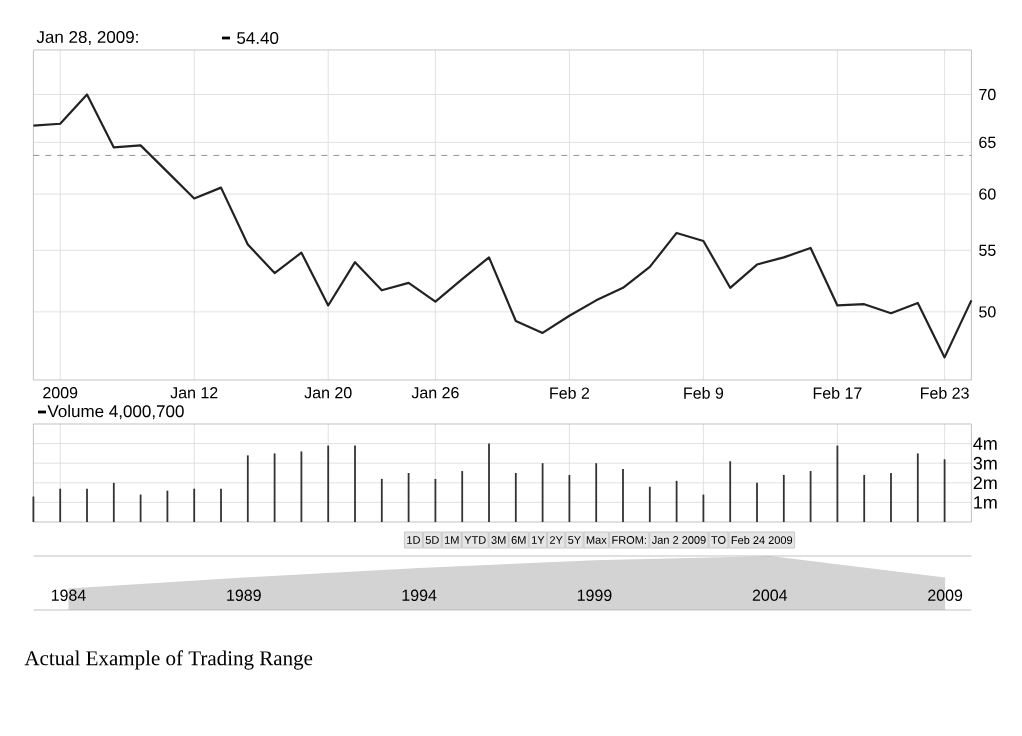 The height and width of the screenshot is (736, 1022). What do you see at coordinates (985, 483) in the screenshot?
I see `y-tick-label: 2m` at bounding box center [985, 483].